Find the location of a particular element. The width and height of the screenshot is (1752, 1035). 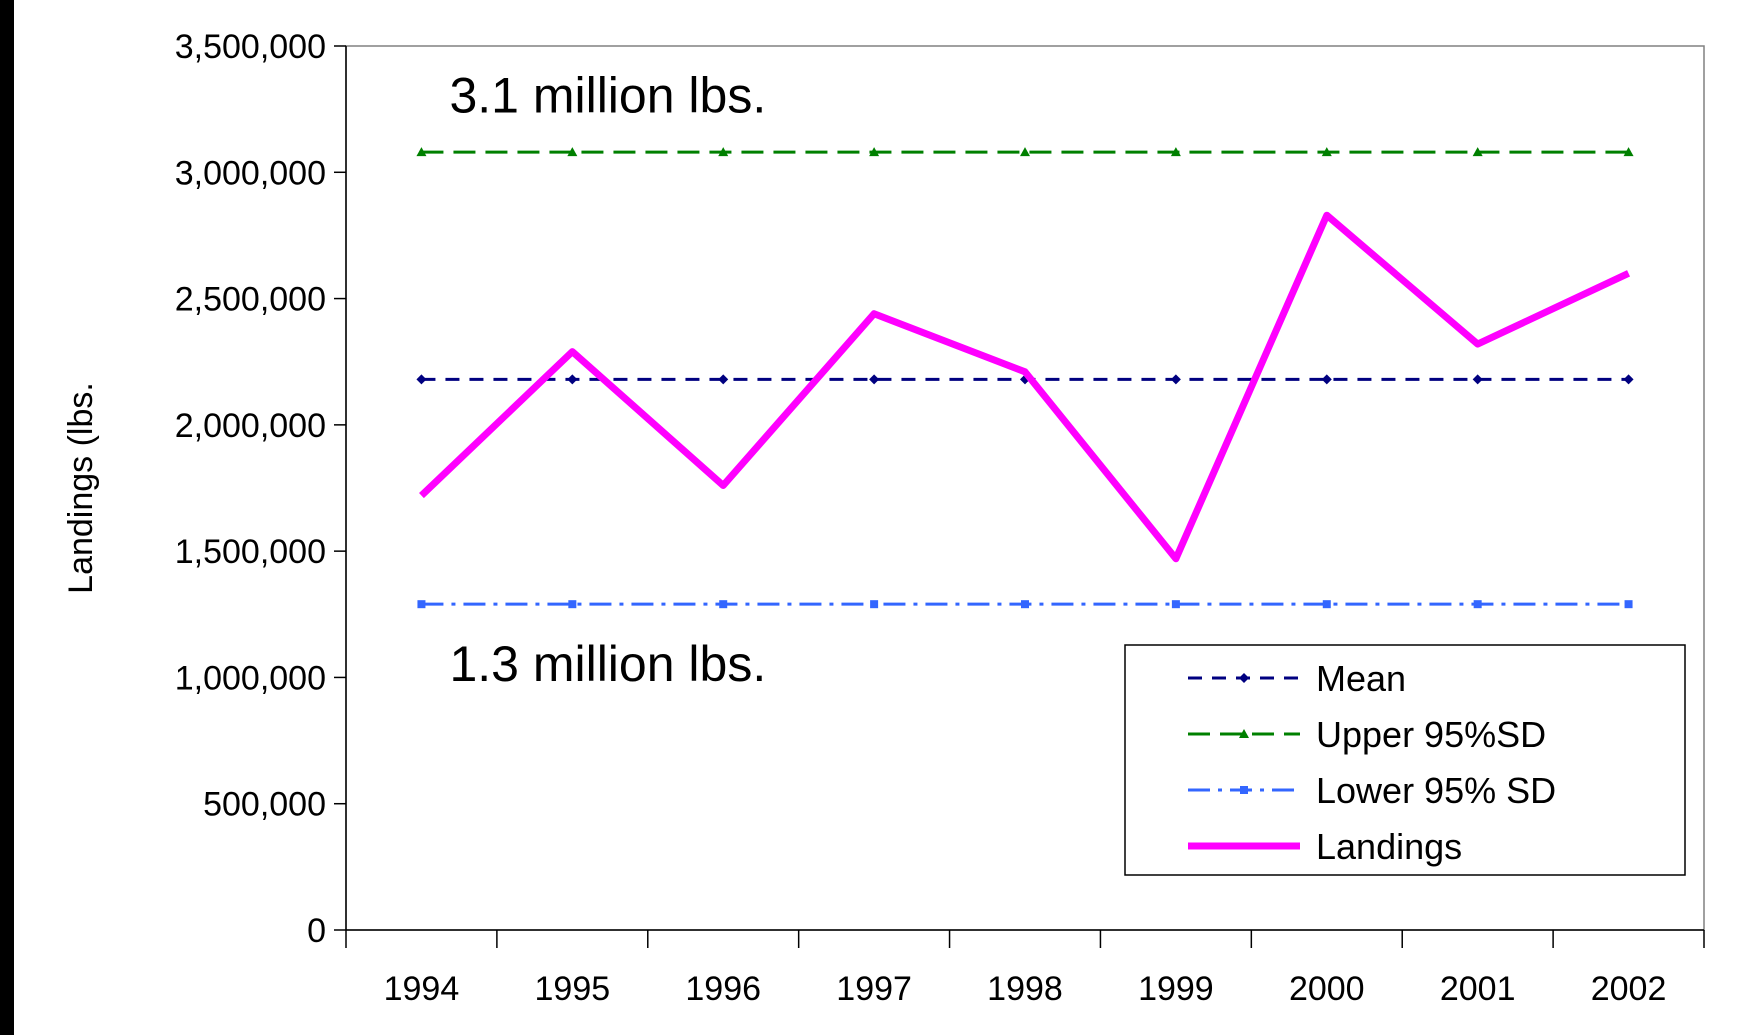

series-lower-95-sd is located at coordinates (1025, 604).